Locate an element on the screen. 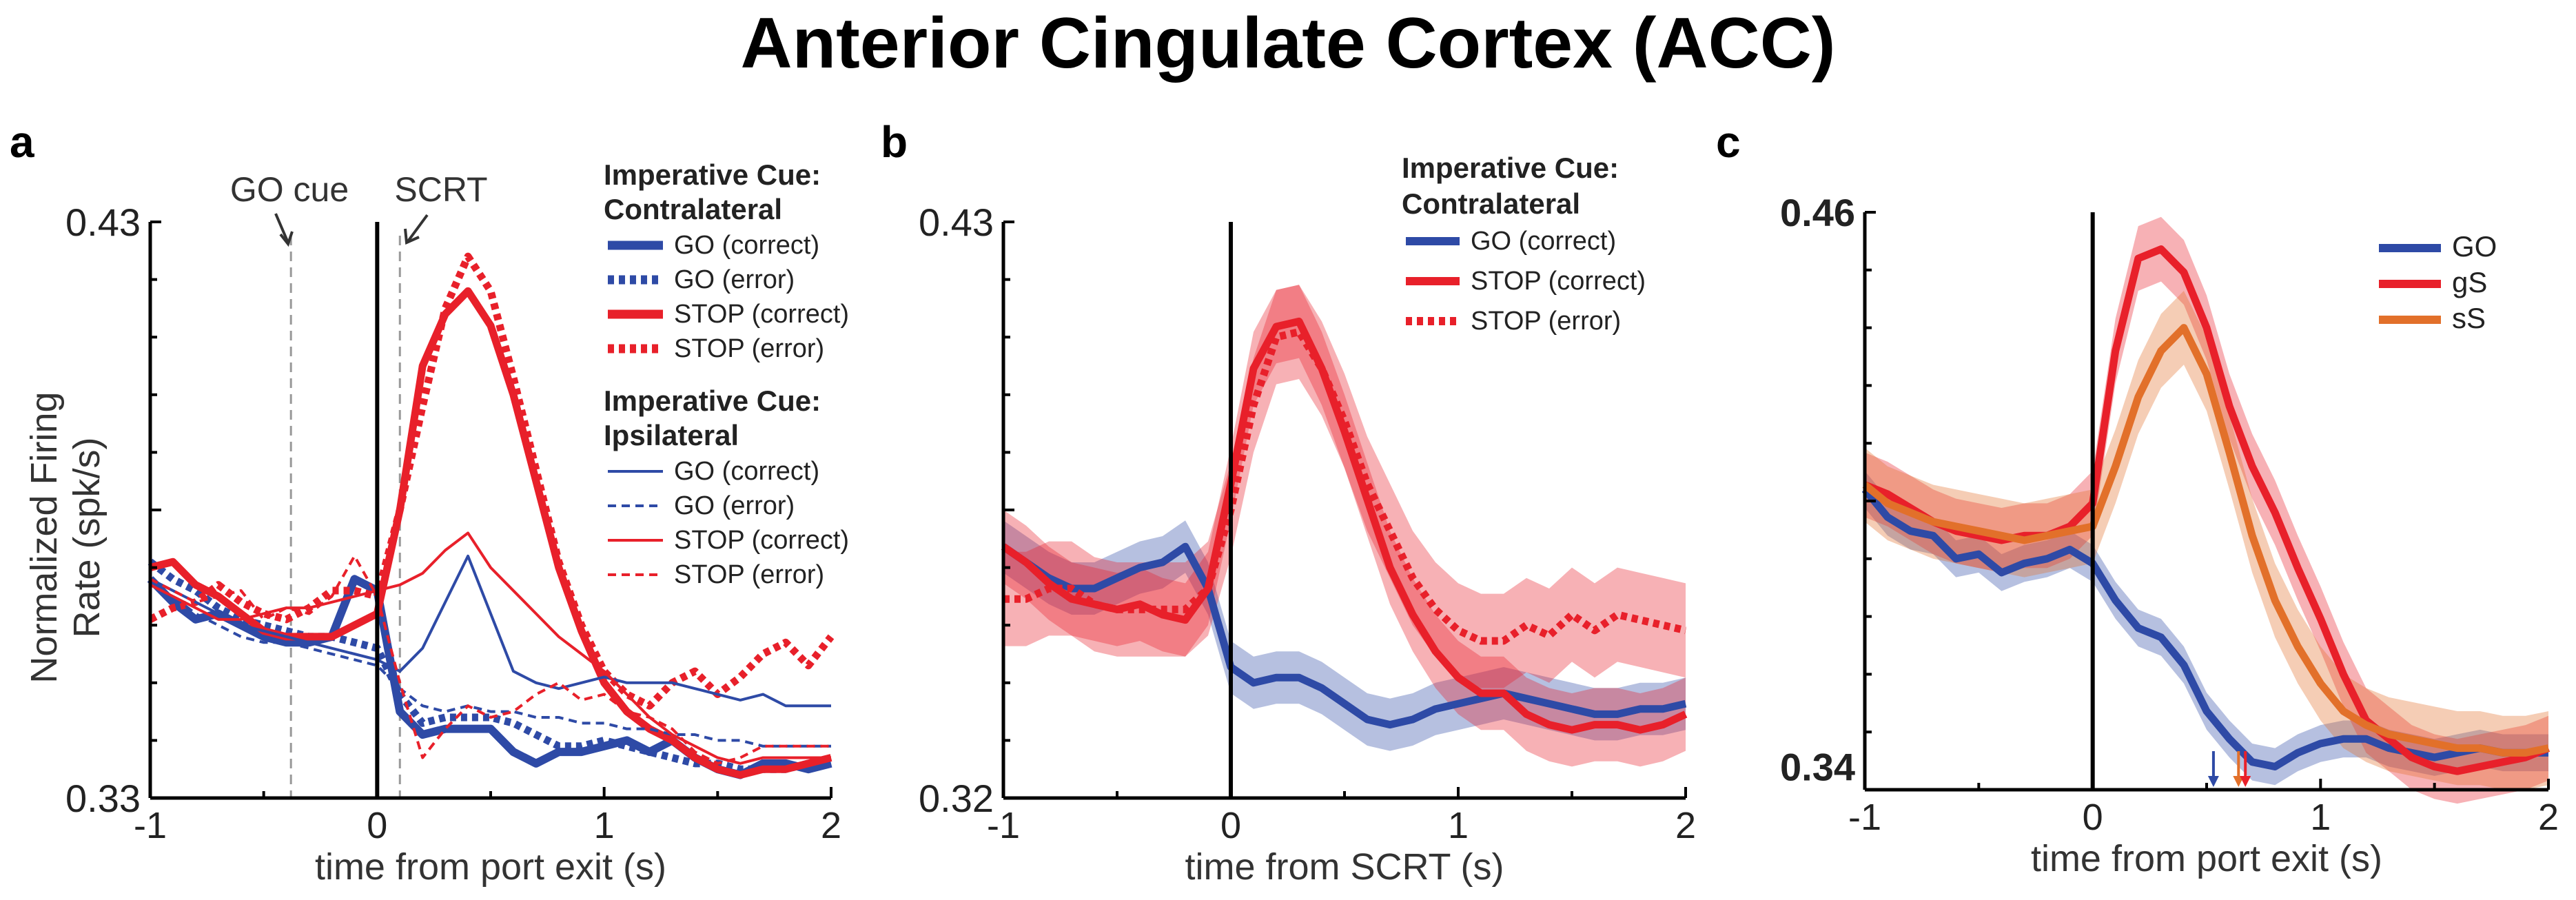  x-axis-label-c: time from port exit (s) is located at coordinates (2206, 858).